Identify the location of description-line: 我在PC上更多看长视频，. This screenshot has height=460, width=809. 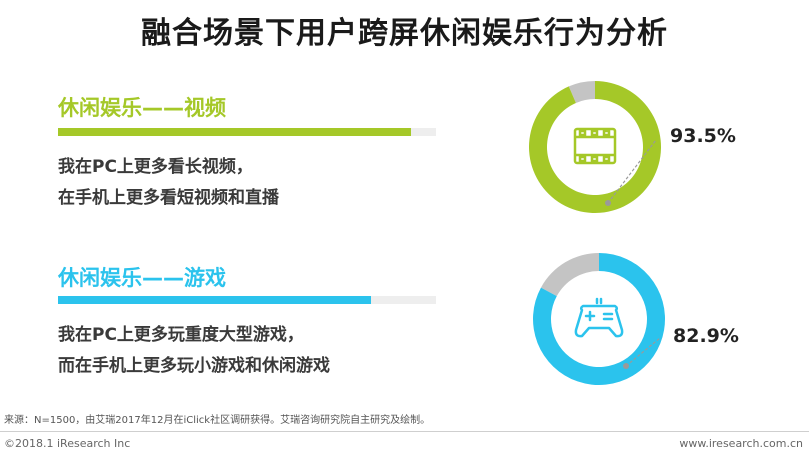
(155, 167).